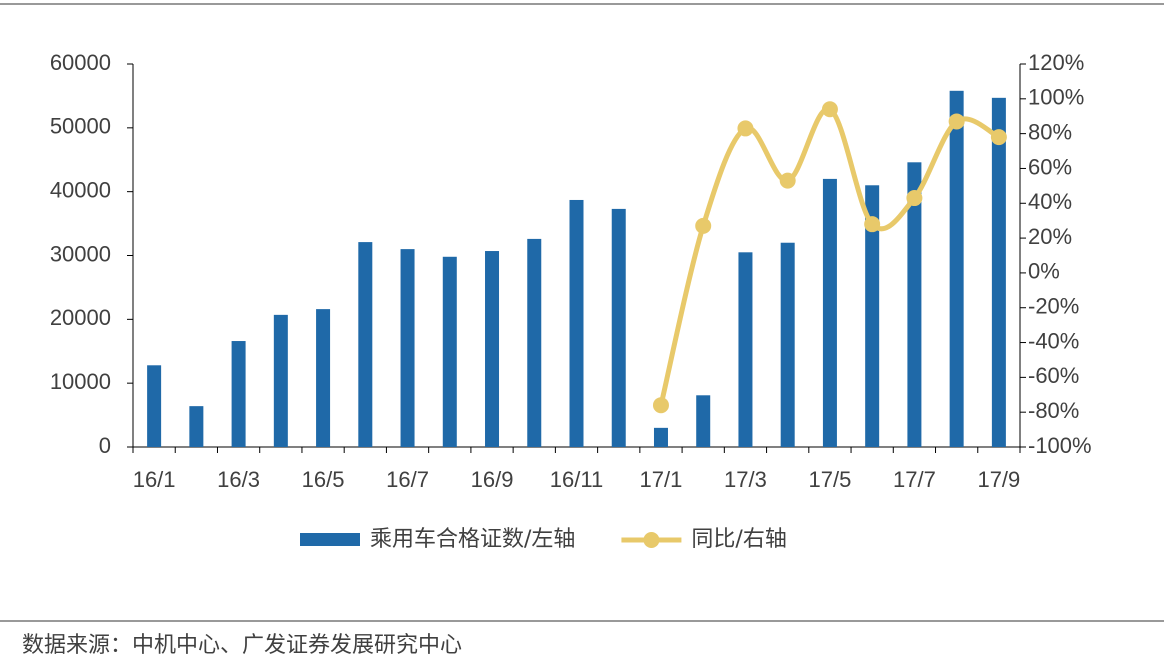 The height and width of the screenshot is (665, 1164). What do you see at coordinates (80, 253) in the screenshot?
I see `y-tick-label: 30000` at bounding box center [80, 253].